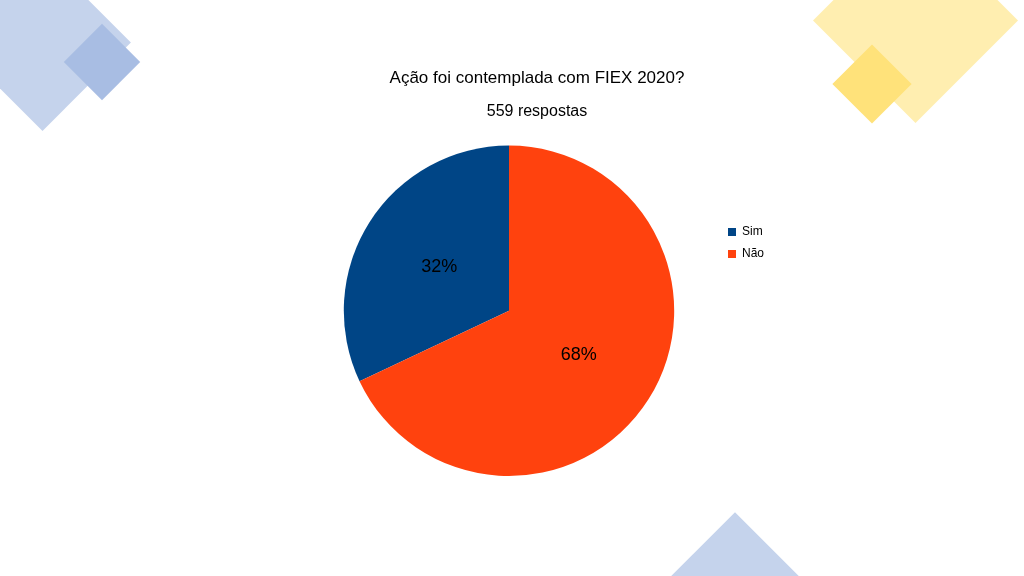 Image resolution: width=1024 pixels, height=576 pixels. Describe the element at coordinates (752, 231) in the screenshot. I see `legend-label: Sim` at that location.